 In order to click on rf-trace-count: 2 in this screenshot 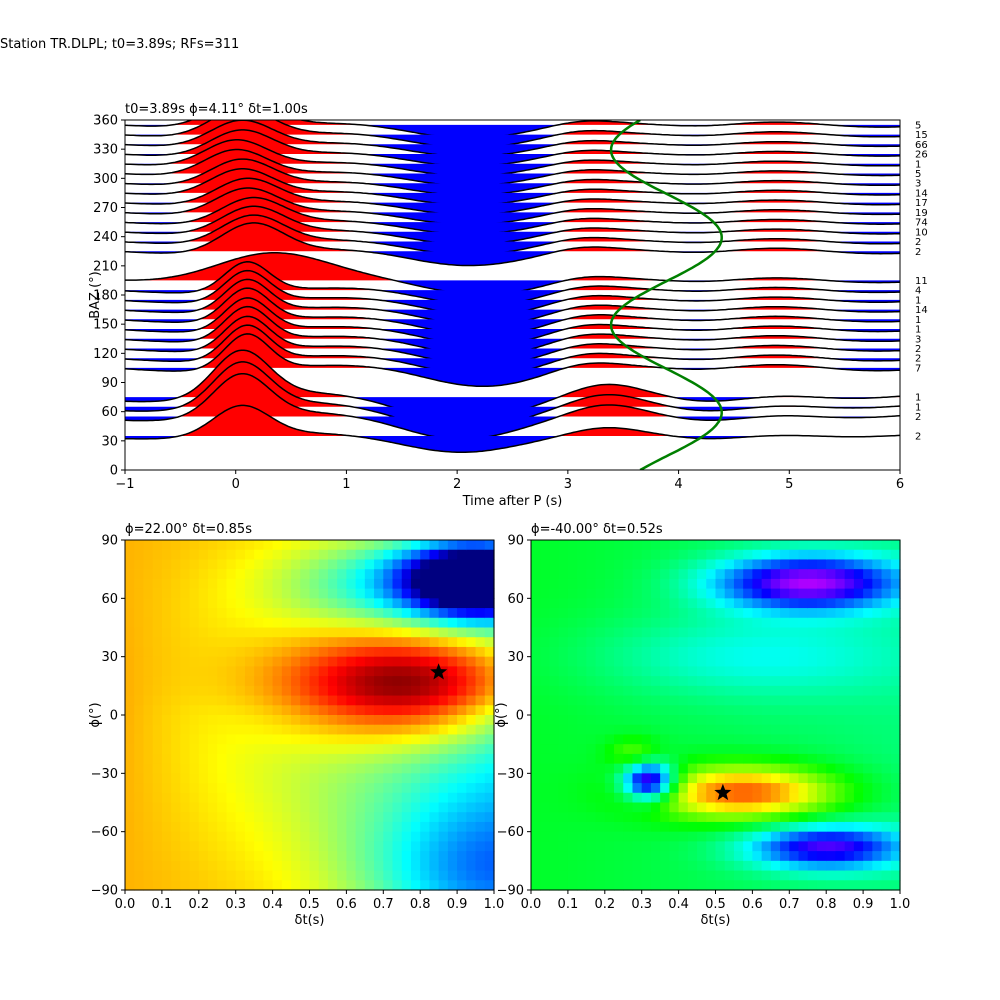, I will do `click(918, 252)`.